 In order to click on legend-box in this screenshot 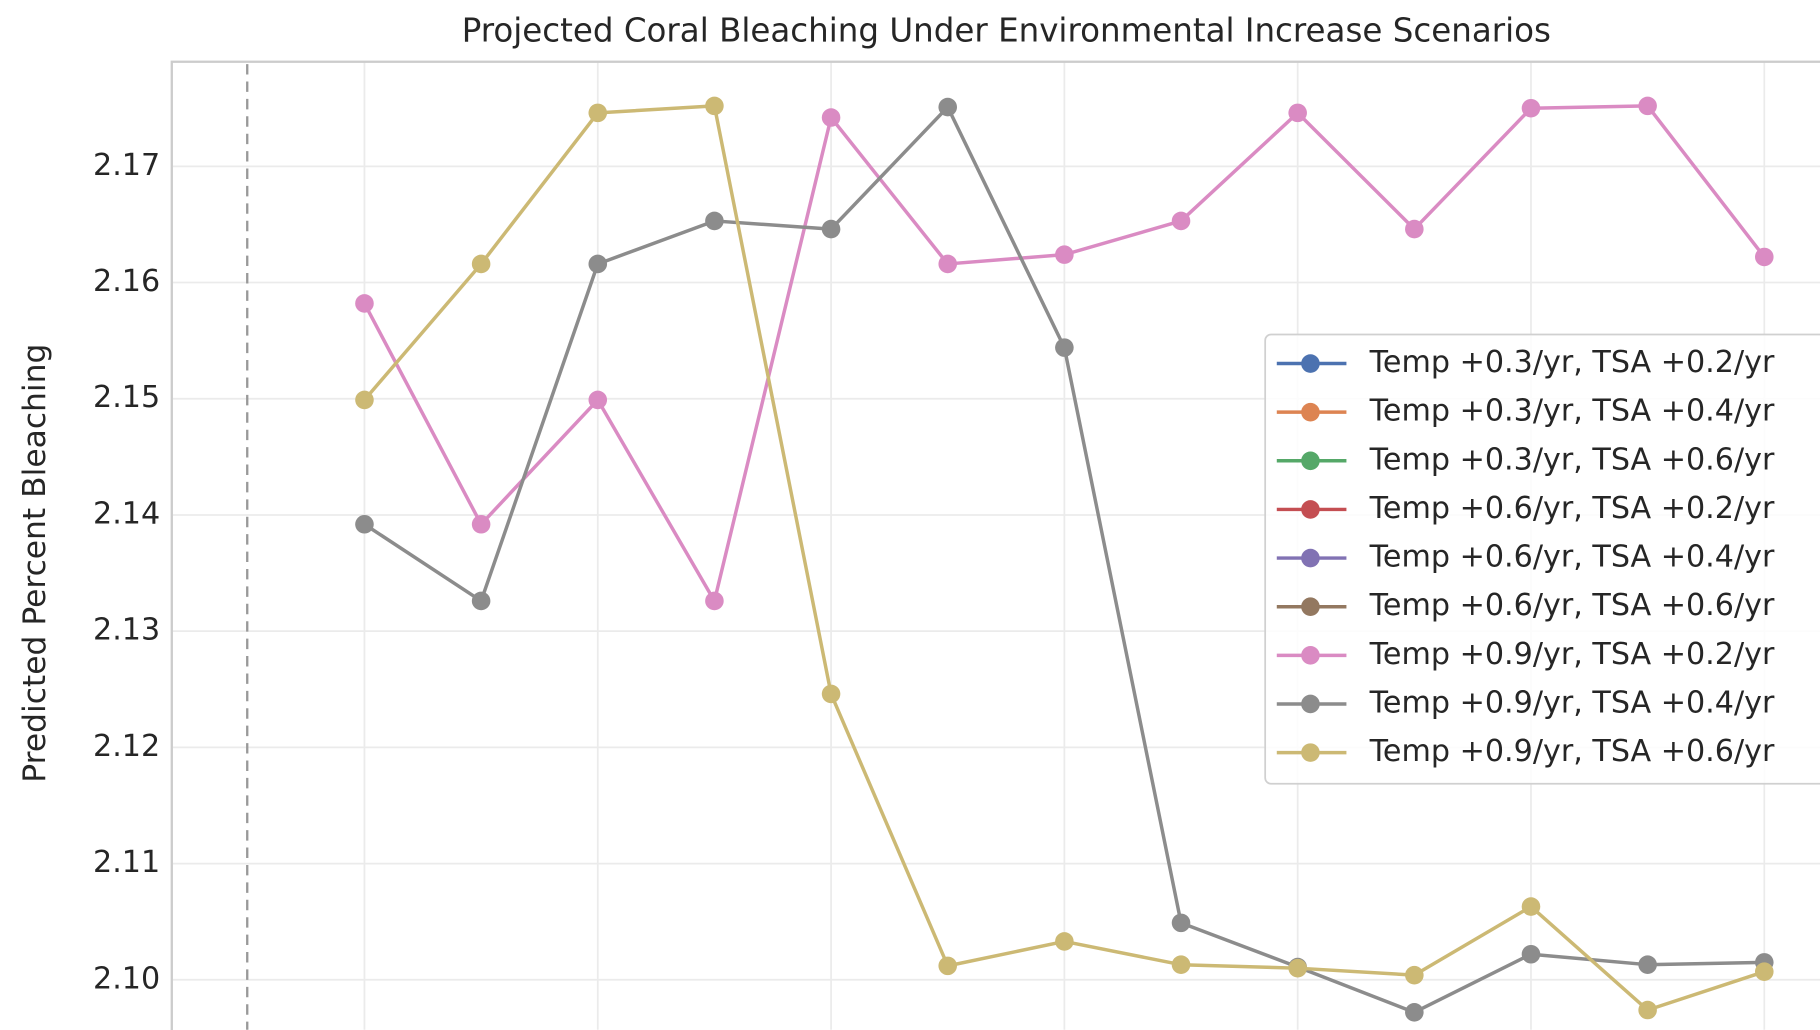, I will do `click(1542, 559)`.